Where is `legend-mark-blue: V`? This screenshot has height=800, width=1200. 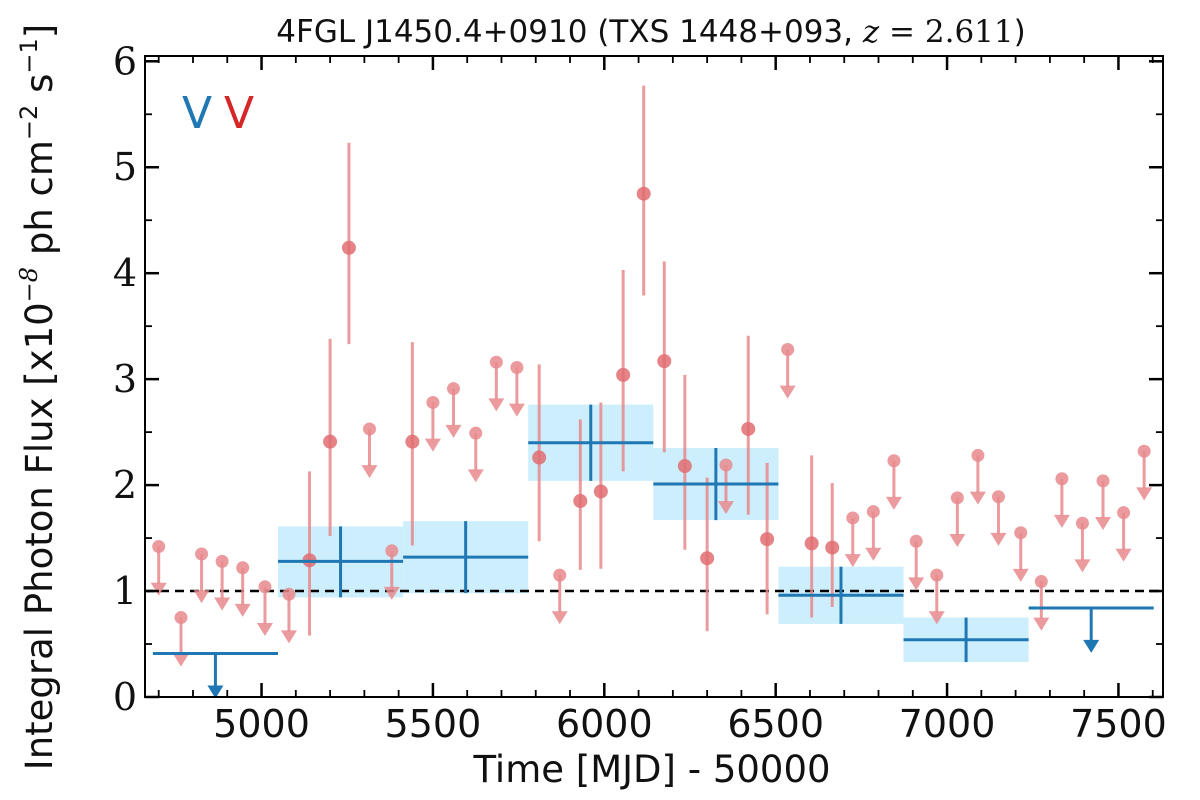 legend-mark-blue: V is located at coordinates (197, 113).